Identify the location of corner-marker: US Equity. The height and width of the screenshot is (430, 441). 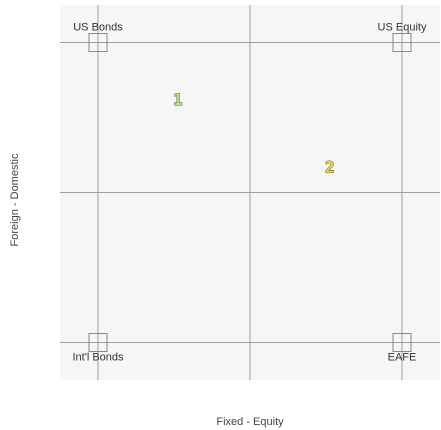
(402, 37).